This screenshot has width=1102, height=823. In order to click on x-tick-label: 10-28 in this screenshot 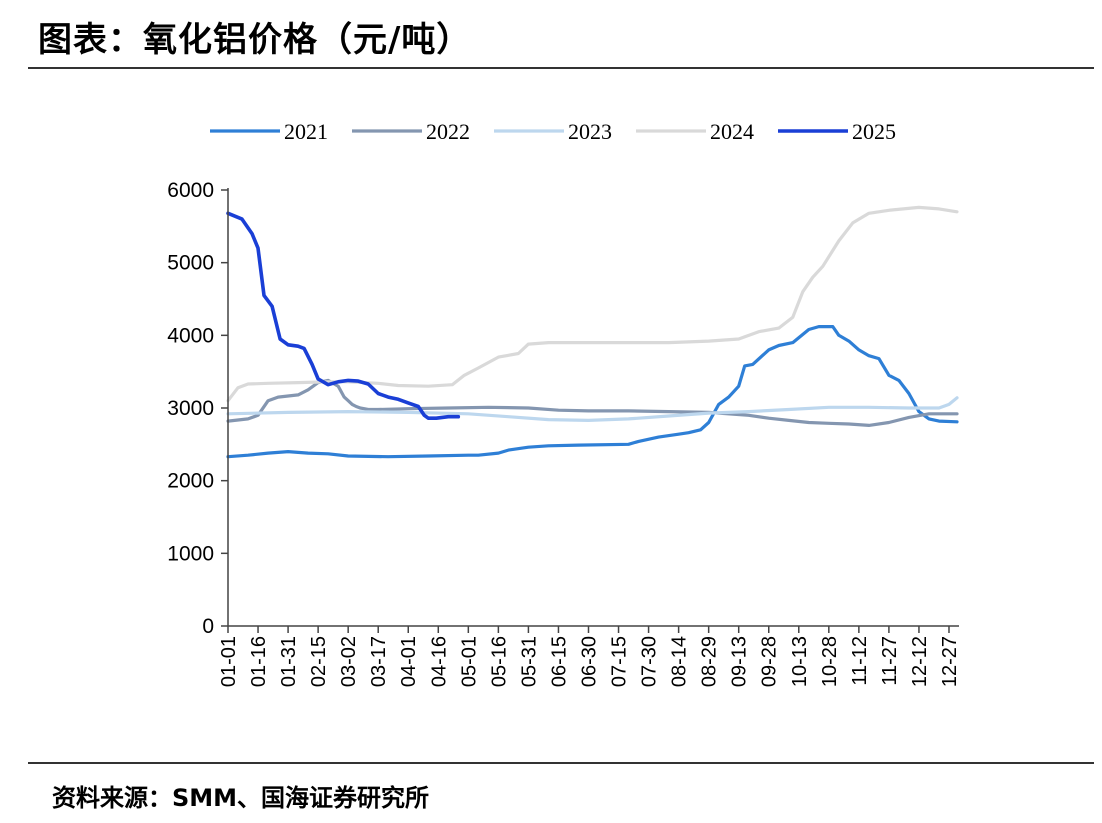, I will do `click(830, 661)`.